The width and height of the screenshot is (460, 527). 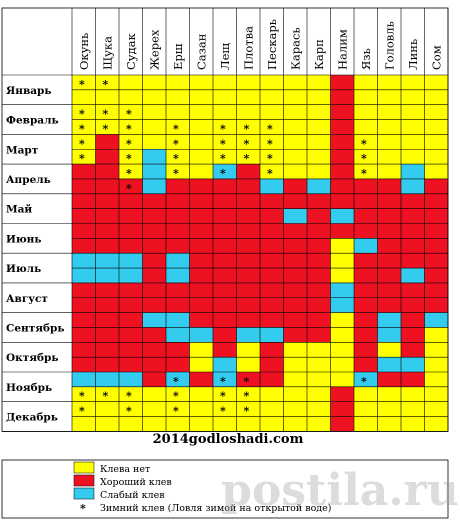 What do you see at coordinates (136, 482) in the screenshot?
I see `legend-label-2: Хороший клев` at bounding box center [136, 482].